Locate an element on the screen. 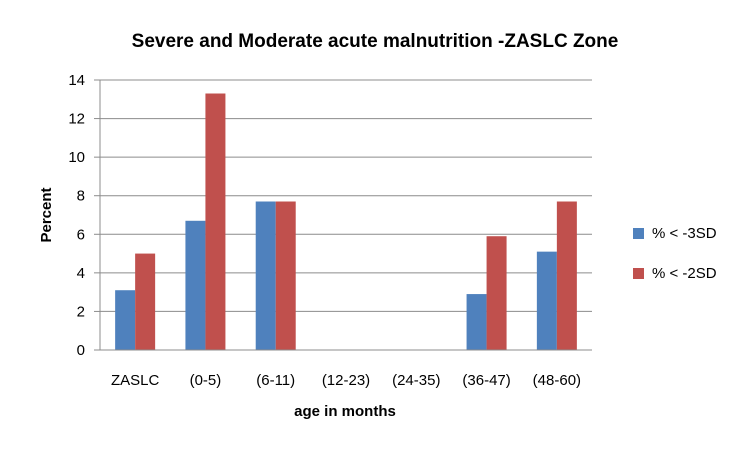 The width and height of the screenshot is (750, 455). x-category-label: (6-11) is located at coordinates (275, 380).